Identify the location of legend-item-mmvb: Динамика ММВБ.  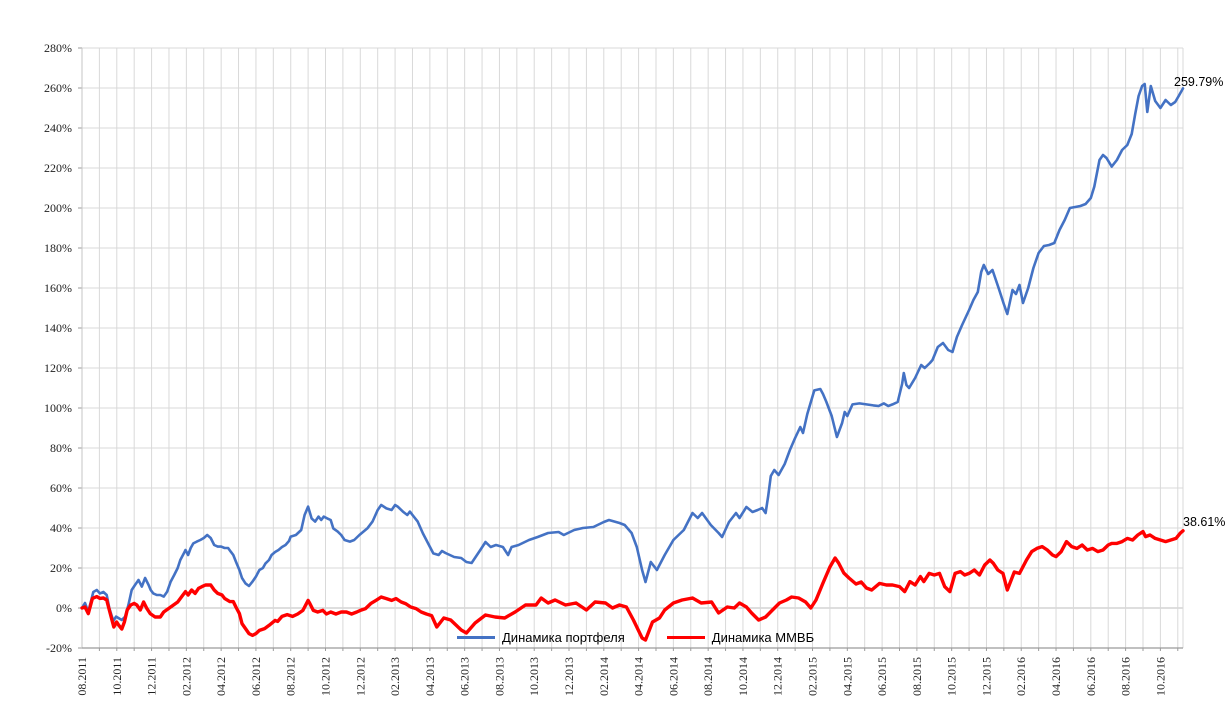
(740, 637).